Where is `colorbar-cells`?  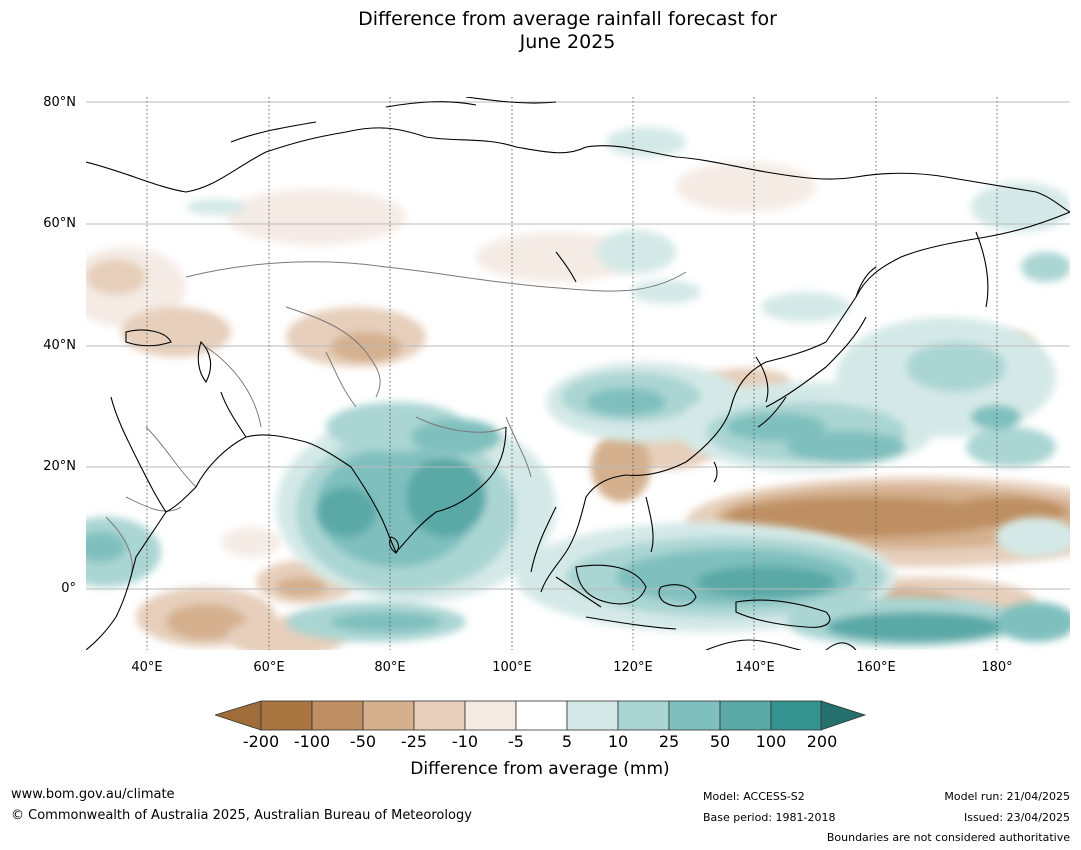 colorbar-cells is located at coordinates (541, 715).